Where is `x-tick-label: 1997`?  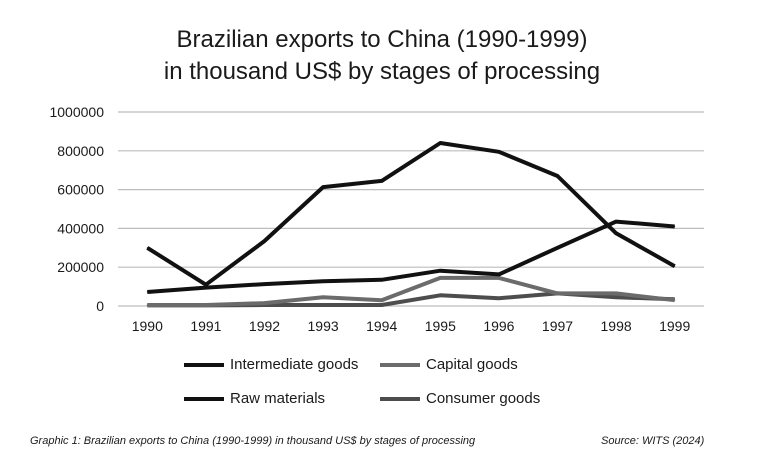
x-tick-label: 1997 is located at coordinates (557, 326).